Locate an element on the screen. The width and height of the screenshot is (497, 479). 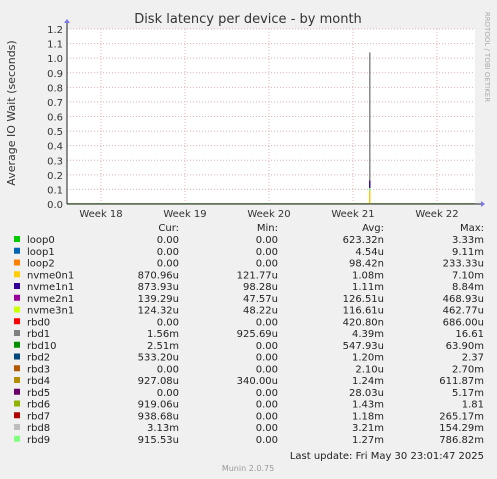
y-axis-arrow is located at coordinates (67, 21).